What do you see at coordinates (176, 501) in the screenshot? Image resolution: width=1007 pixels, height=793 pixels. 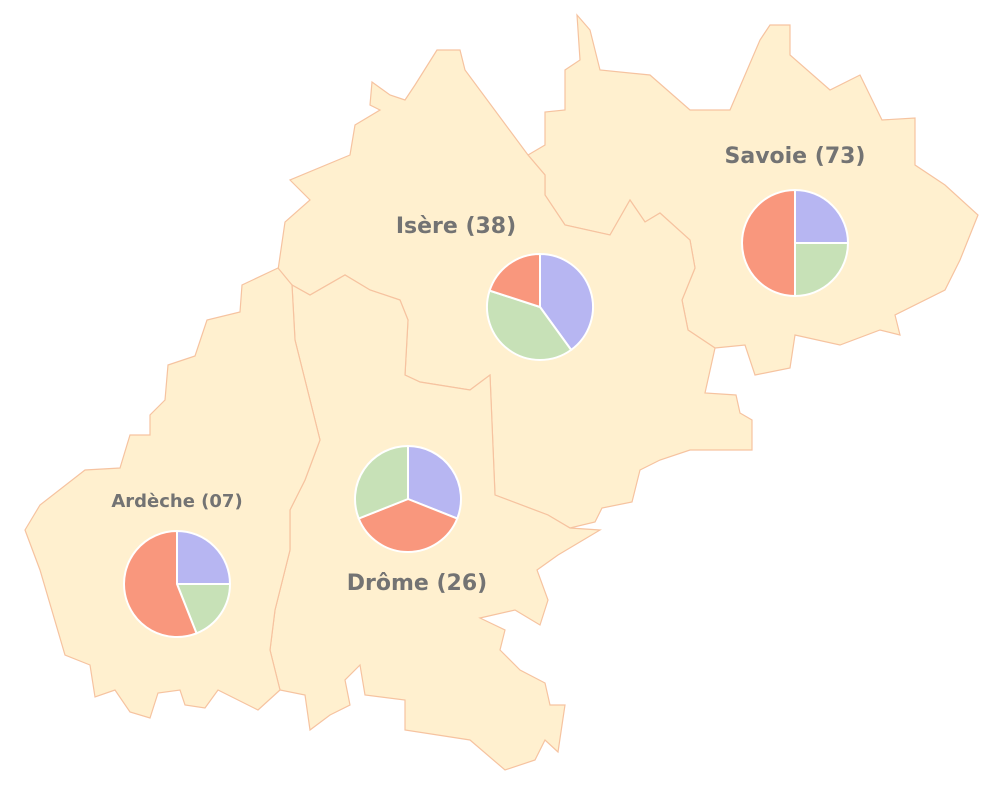 I see `region-label: Ardèche (07)` at bounding box center [176, 501].